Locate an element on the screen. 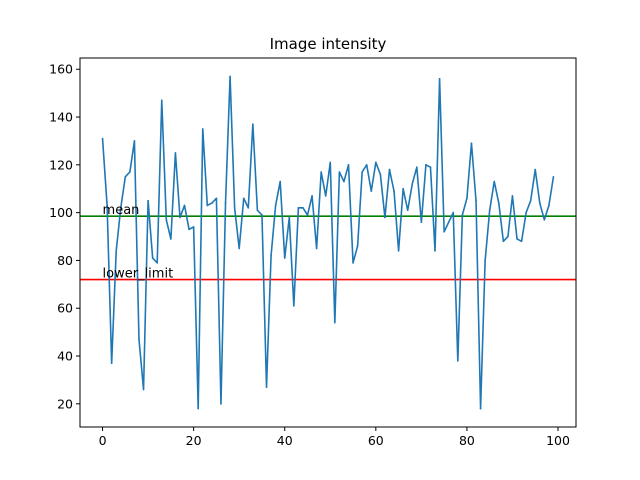 This screenshot has width=640, height=480. y-tick-label: 160 is located at coordinates (61, 69).